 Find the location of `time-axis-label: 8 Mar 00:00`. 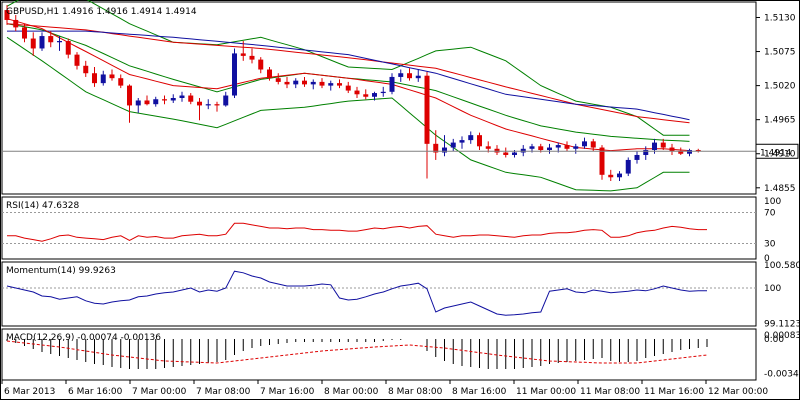

time-axis-label: 8 Mar 00:00 is located at coordinates (351, 392).